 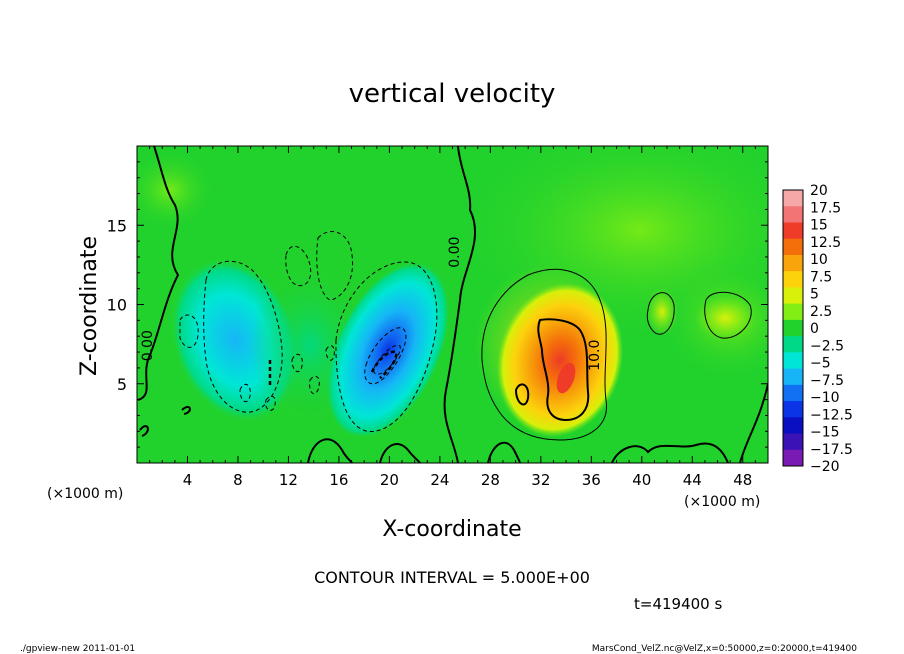 What do you see at coordinates (821, 277) in the screenshot?
I see `colorbar-label: 7.5` at bounding box center [821, 277].